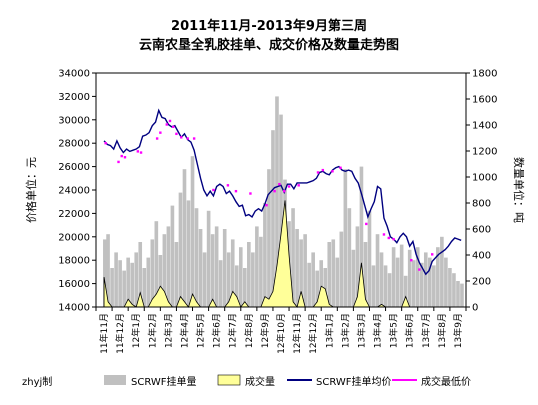  I want to click on legend-label-deal-volume: 成交量, so click(260, 381).